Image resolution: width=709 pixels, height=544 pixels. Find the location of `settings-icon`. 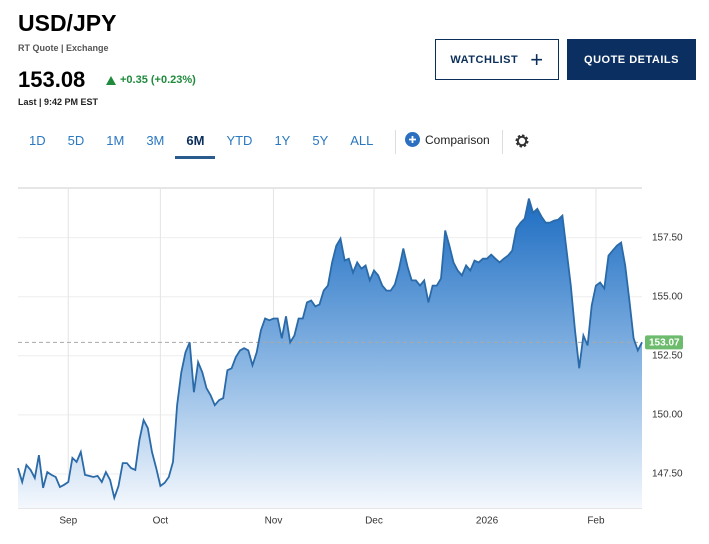

settings-icon is located at coordinates (522, 141).